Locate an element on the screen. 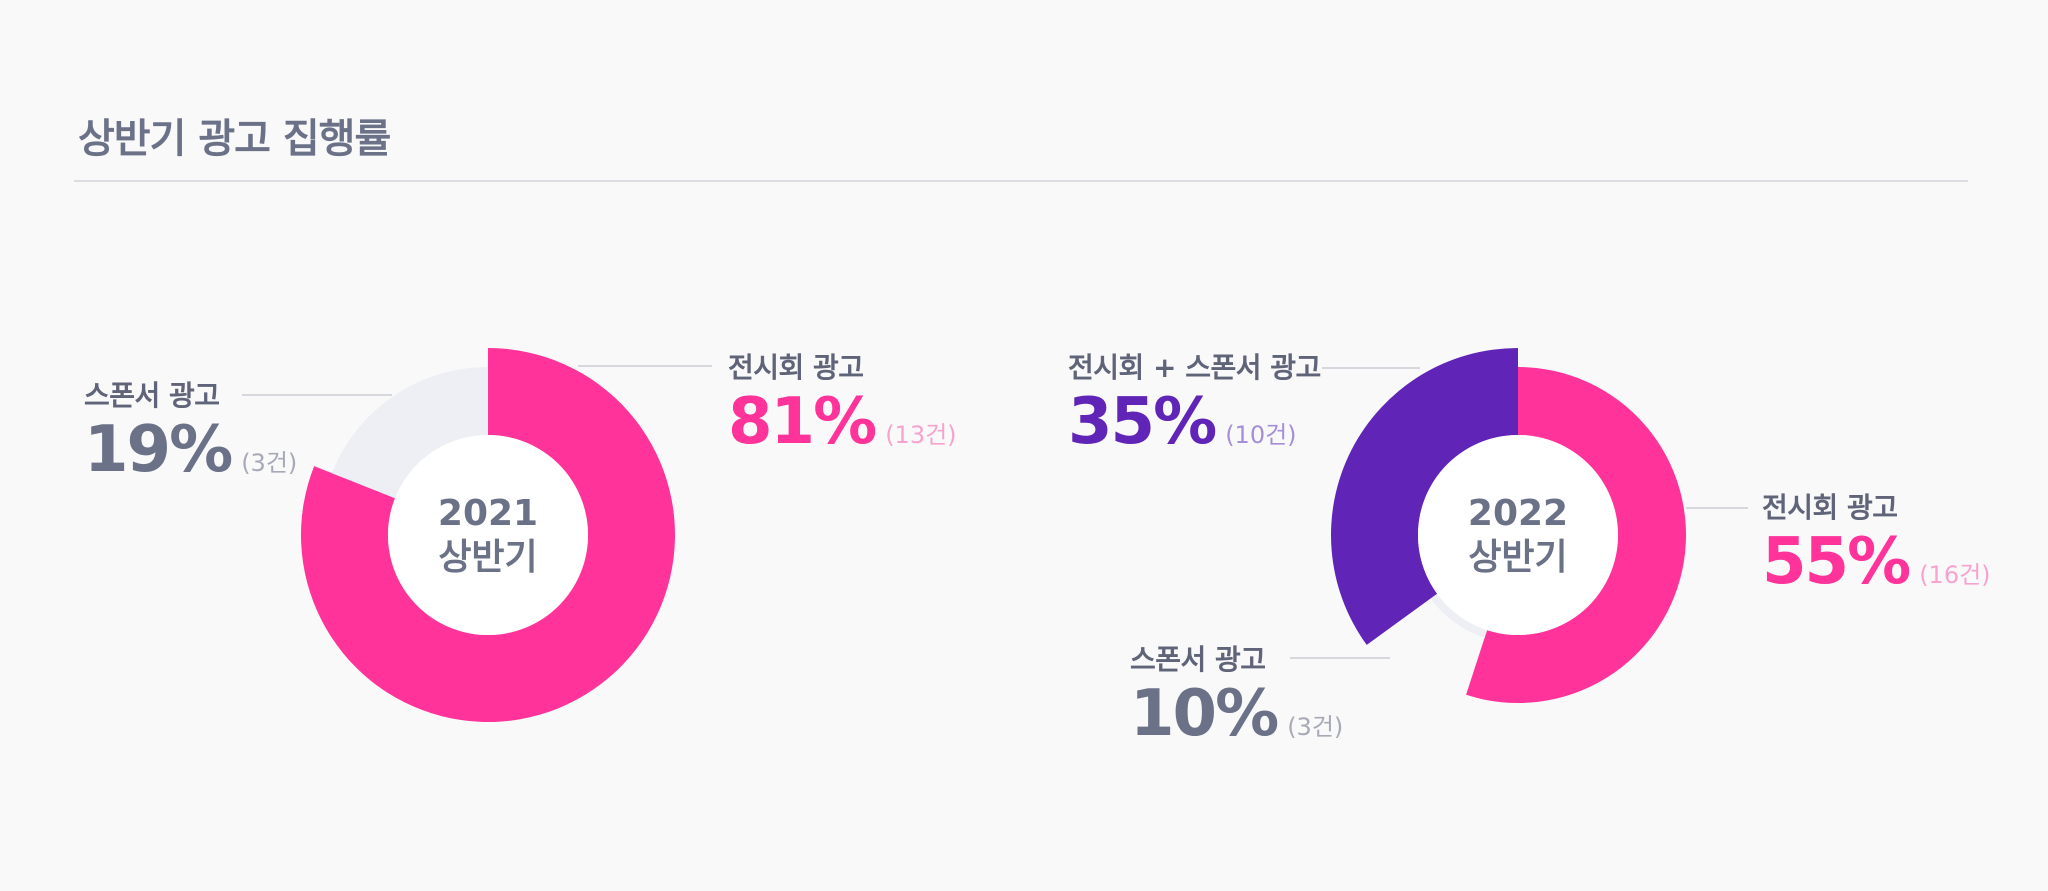 Image resolution: width=2048 pixels, height=891 pixels. callout-label: 전시회 + 스폰서 광고 is located at coordinates (1194, 367).